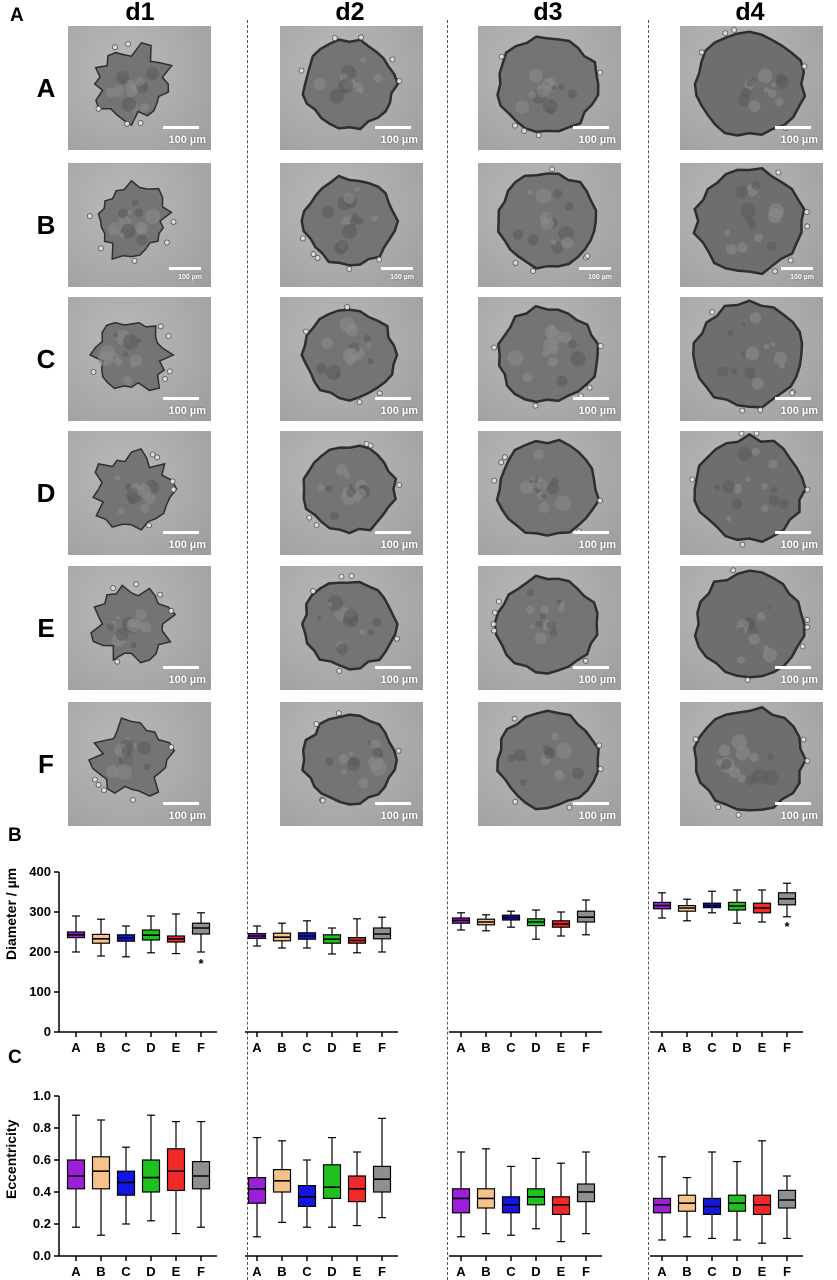  I want to click on x-tick-label: B, so click(485, 1271).